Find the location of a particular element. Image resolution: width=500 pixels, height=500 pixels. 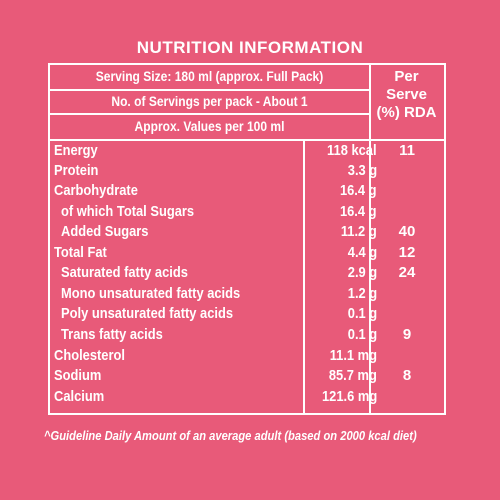

rda-column-divider is located at coordinates (370, 239).